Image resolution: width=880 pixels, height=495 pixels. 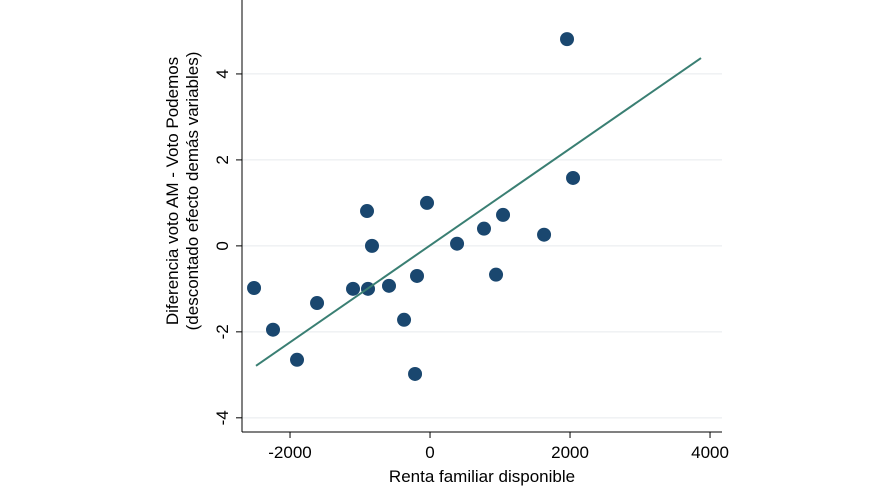 I want to click on x-tick-label: -2000, so click(x=289, y=452).